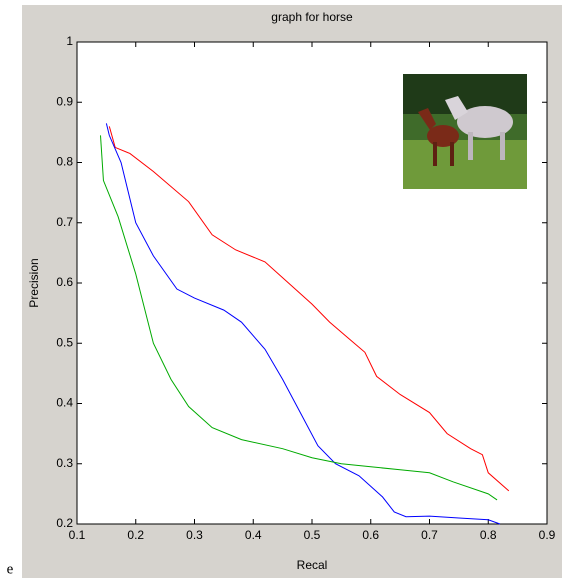  Describe the element at coordinates (465, 131) in the screenshot. I see `horse-photo` at that location.